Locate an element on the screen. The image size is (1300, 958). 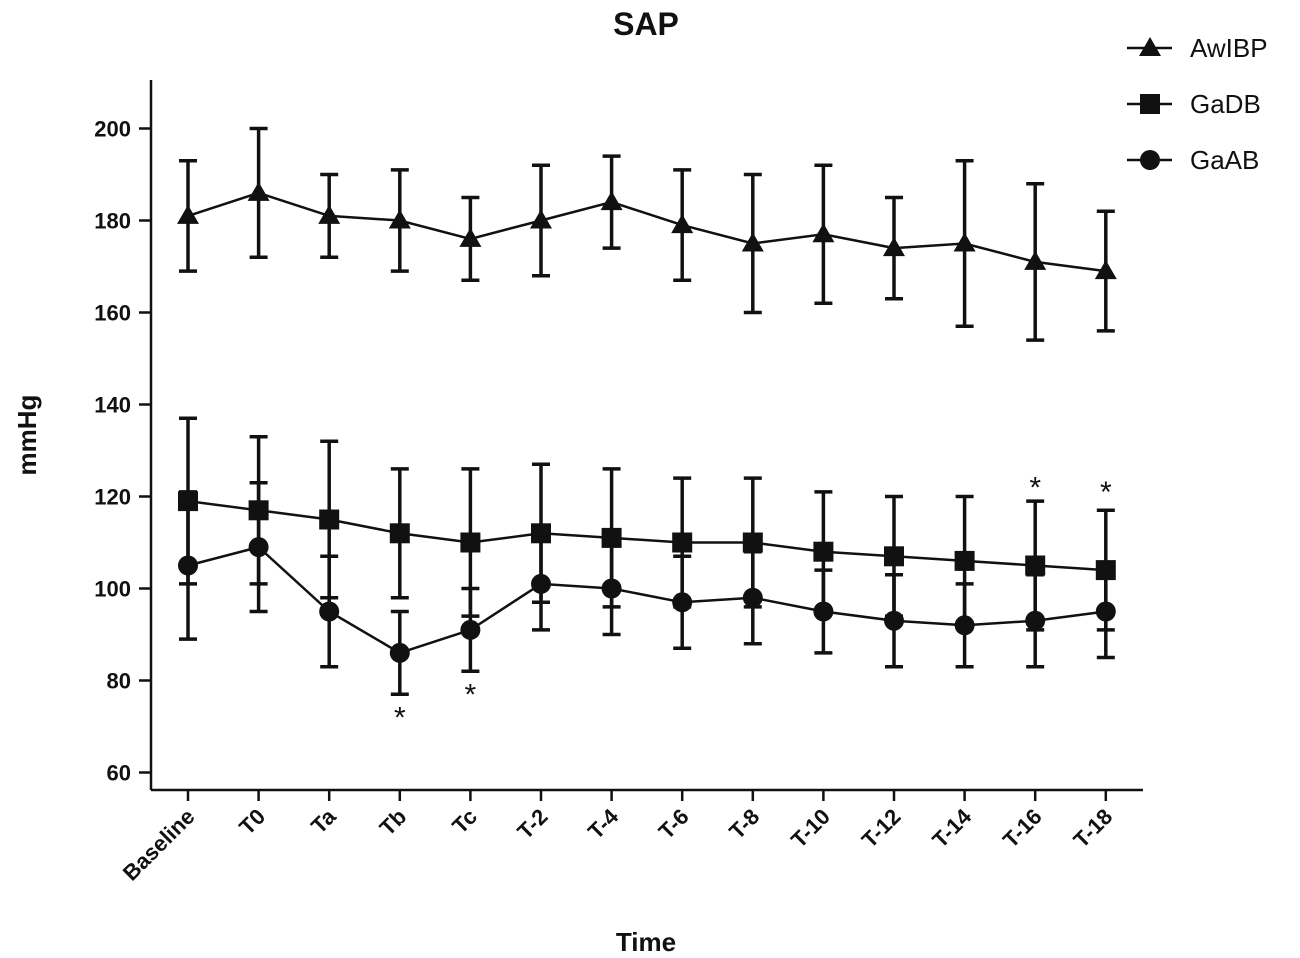
y-tick-label: 160 is located at coordinates (112, 313).